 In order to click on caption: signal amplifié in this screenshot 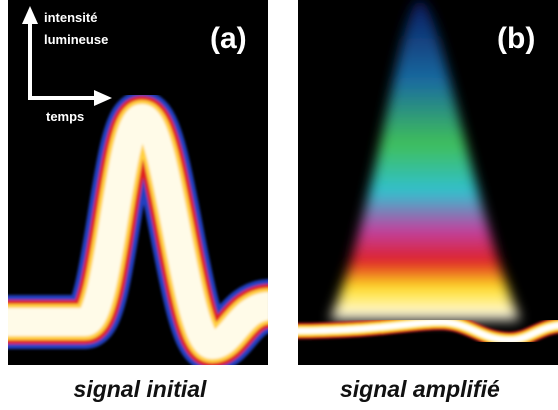, I will do `click(420, 389)`.